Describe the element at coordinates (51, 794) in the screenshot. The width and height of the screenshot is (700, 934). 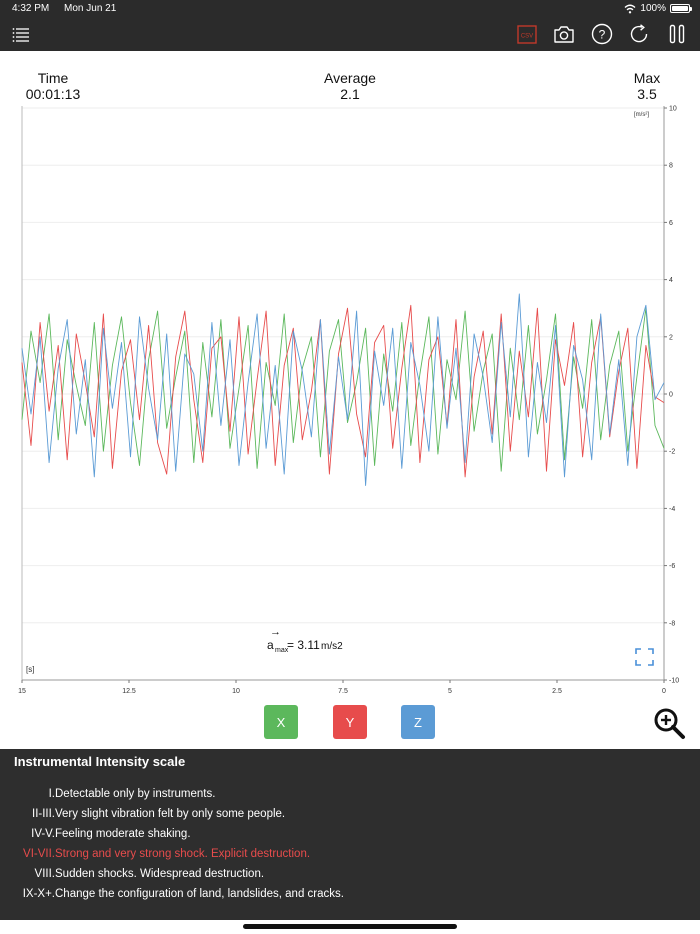
I see `intensity-level: I.` at that location.